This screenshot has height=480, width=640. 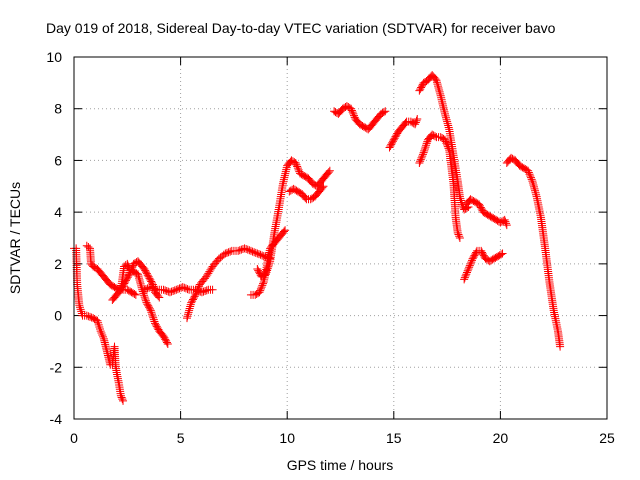 I want to click on x-tick-label: 10, so click(x=287, y=438).